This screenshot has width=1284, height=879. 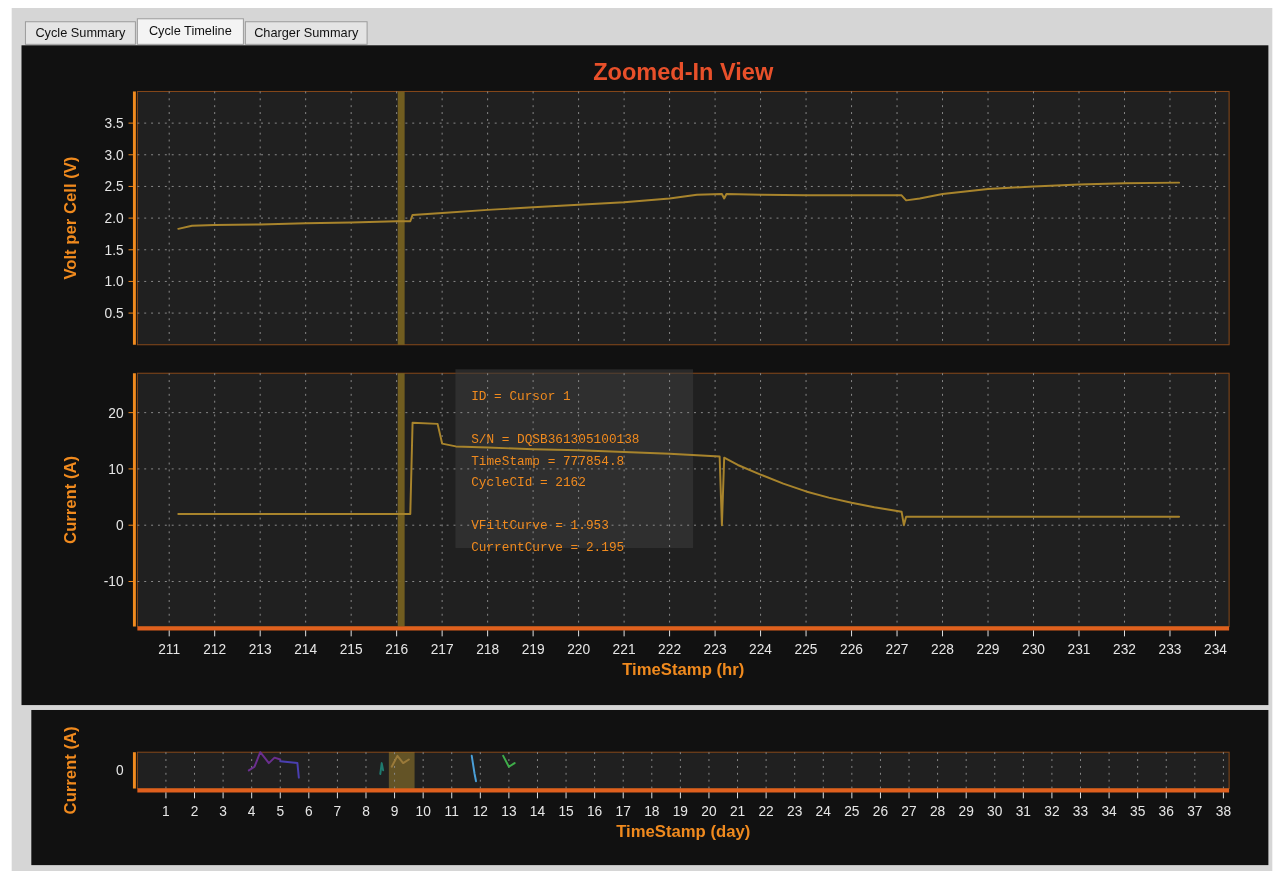 I want to click on x-tick-label: 226, so click(x=852, y=650).